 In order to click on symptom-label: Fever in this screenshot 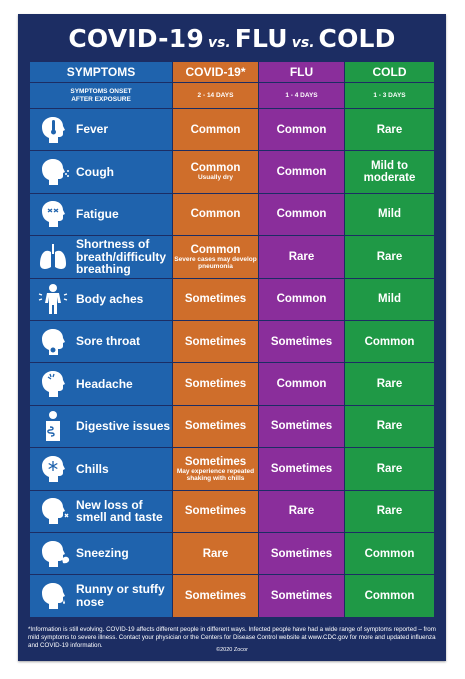, I will do `click(92, 129)`.